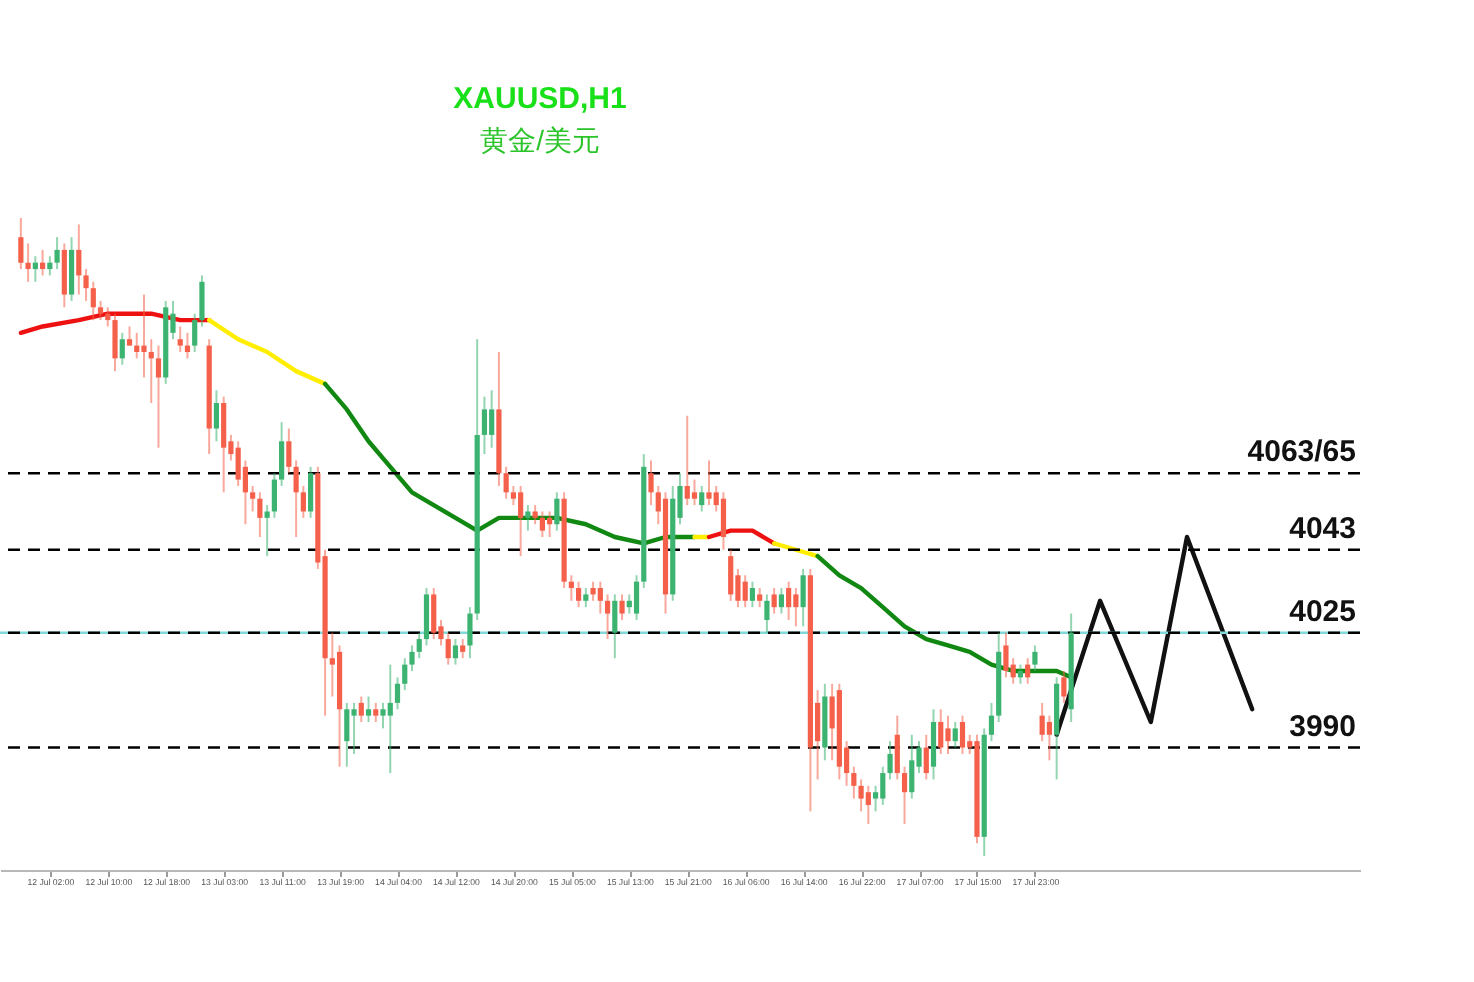 The image size is (1474, 982). What do you see at coordinates (1322, 528) in the screenshot?
I see `annotation: 4043` at bounding box center [1322, 528].